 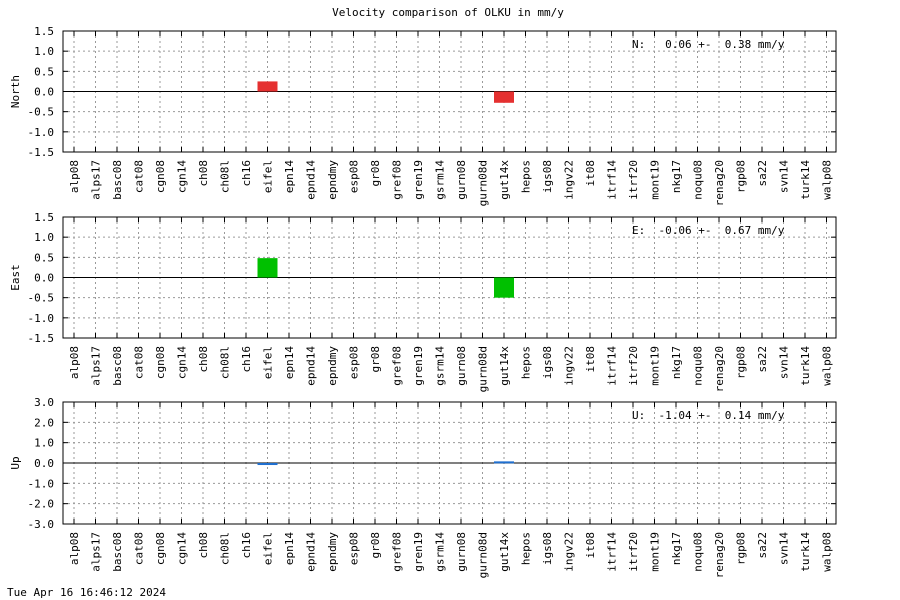 I want to click on chart-title: Velocity comparison of OLKU in mm/y, so click(x=448, y=12).